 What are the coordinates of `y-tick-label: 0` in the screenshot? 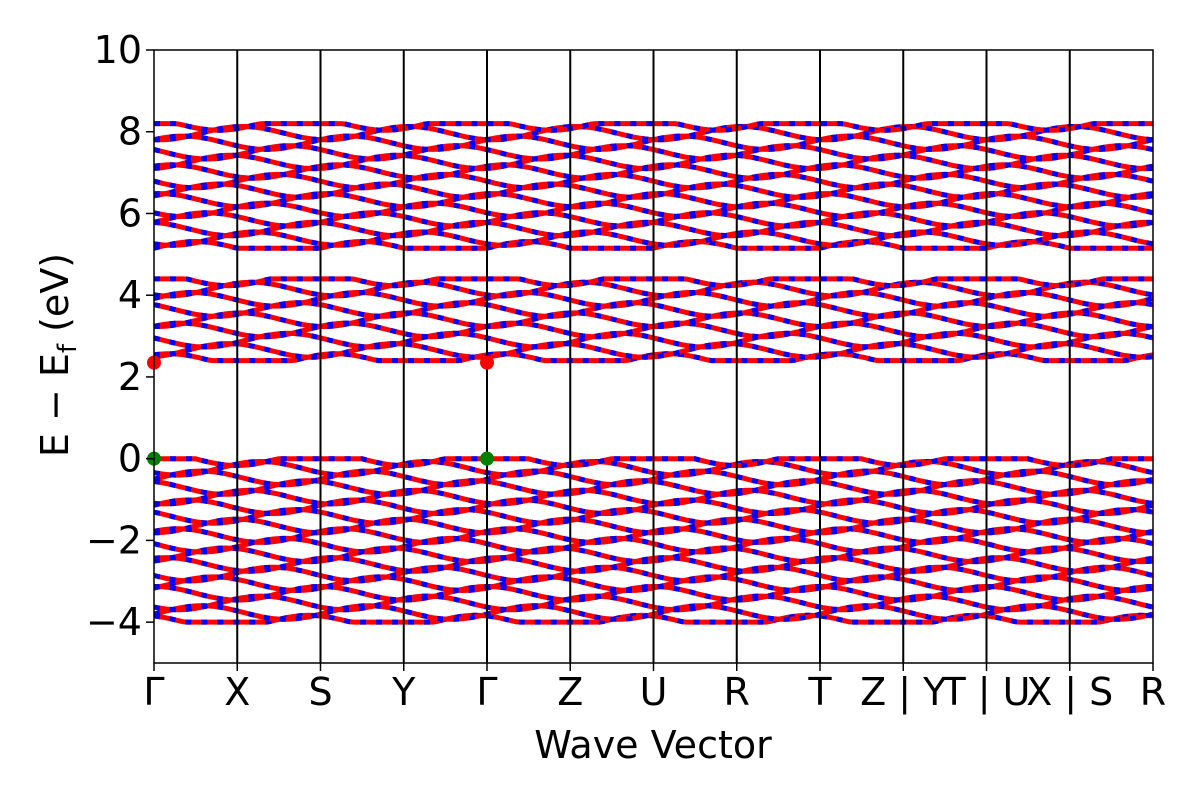 It's located at (130, 459).